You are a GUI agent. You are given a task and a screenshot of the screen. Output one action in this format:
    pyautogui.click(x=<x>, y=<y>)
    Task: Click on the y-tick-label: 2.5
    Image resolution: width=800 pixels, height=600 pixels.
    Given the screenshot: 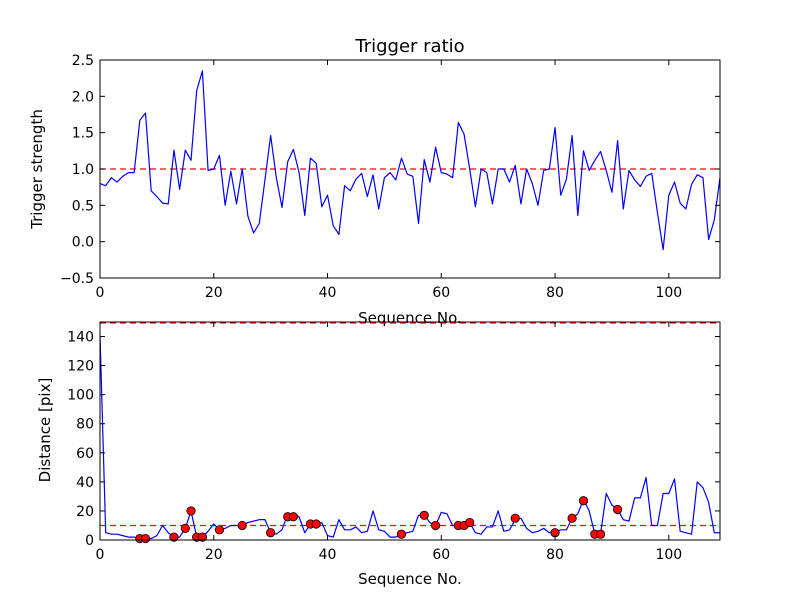 What is the action you would take?
    pyautogui.click(x=83, y=61)
    